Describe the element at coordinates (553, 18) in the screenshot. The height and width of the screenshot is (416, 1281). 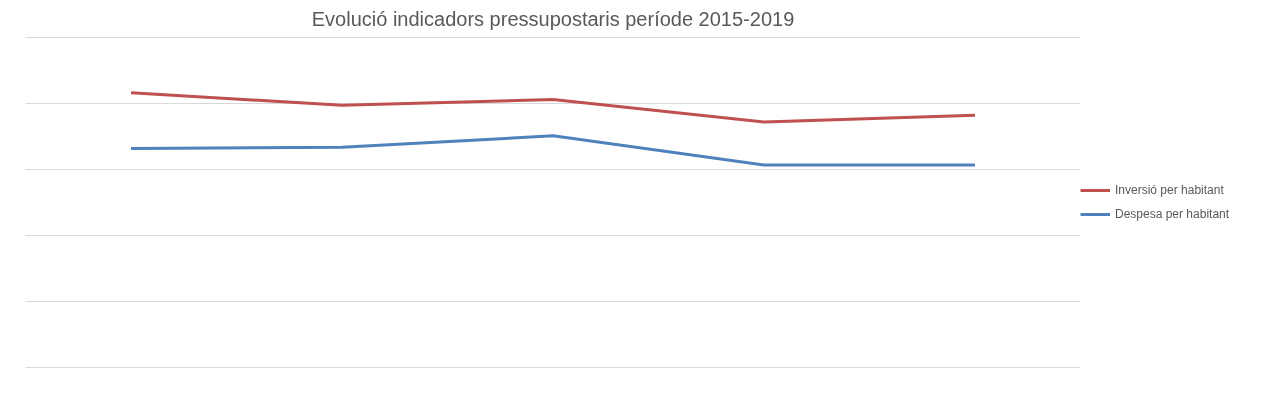
I see `chart-title: Evolució indicadors pressupostaris període 2015-2019` at that location.